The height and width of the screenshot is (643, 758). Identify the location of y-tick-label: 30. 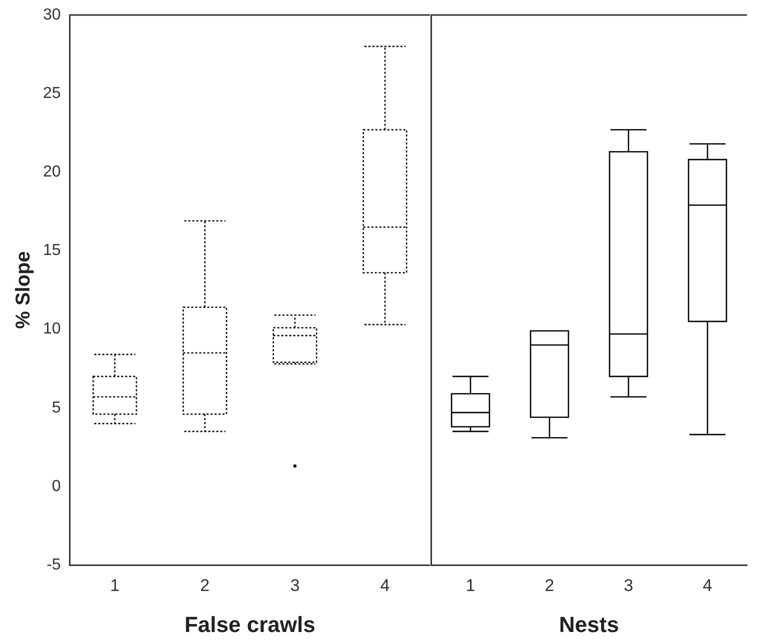
(52, 15).